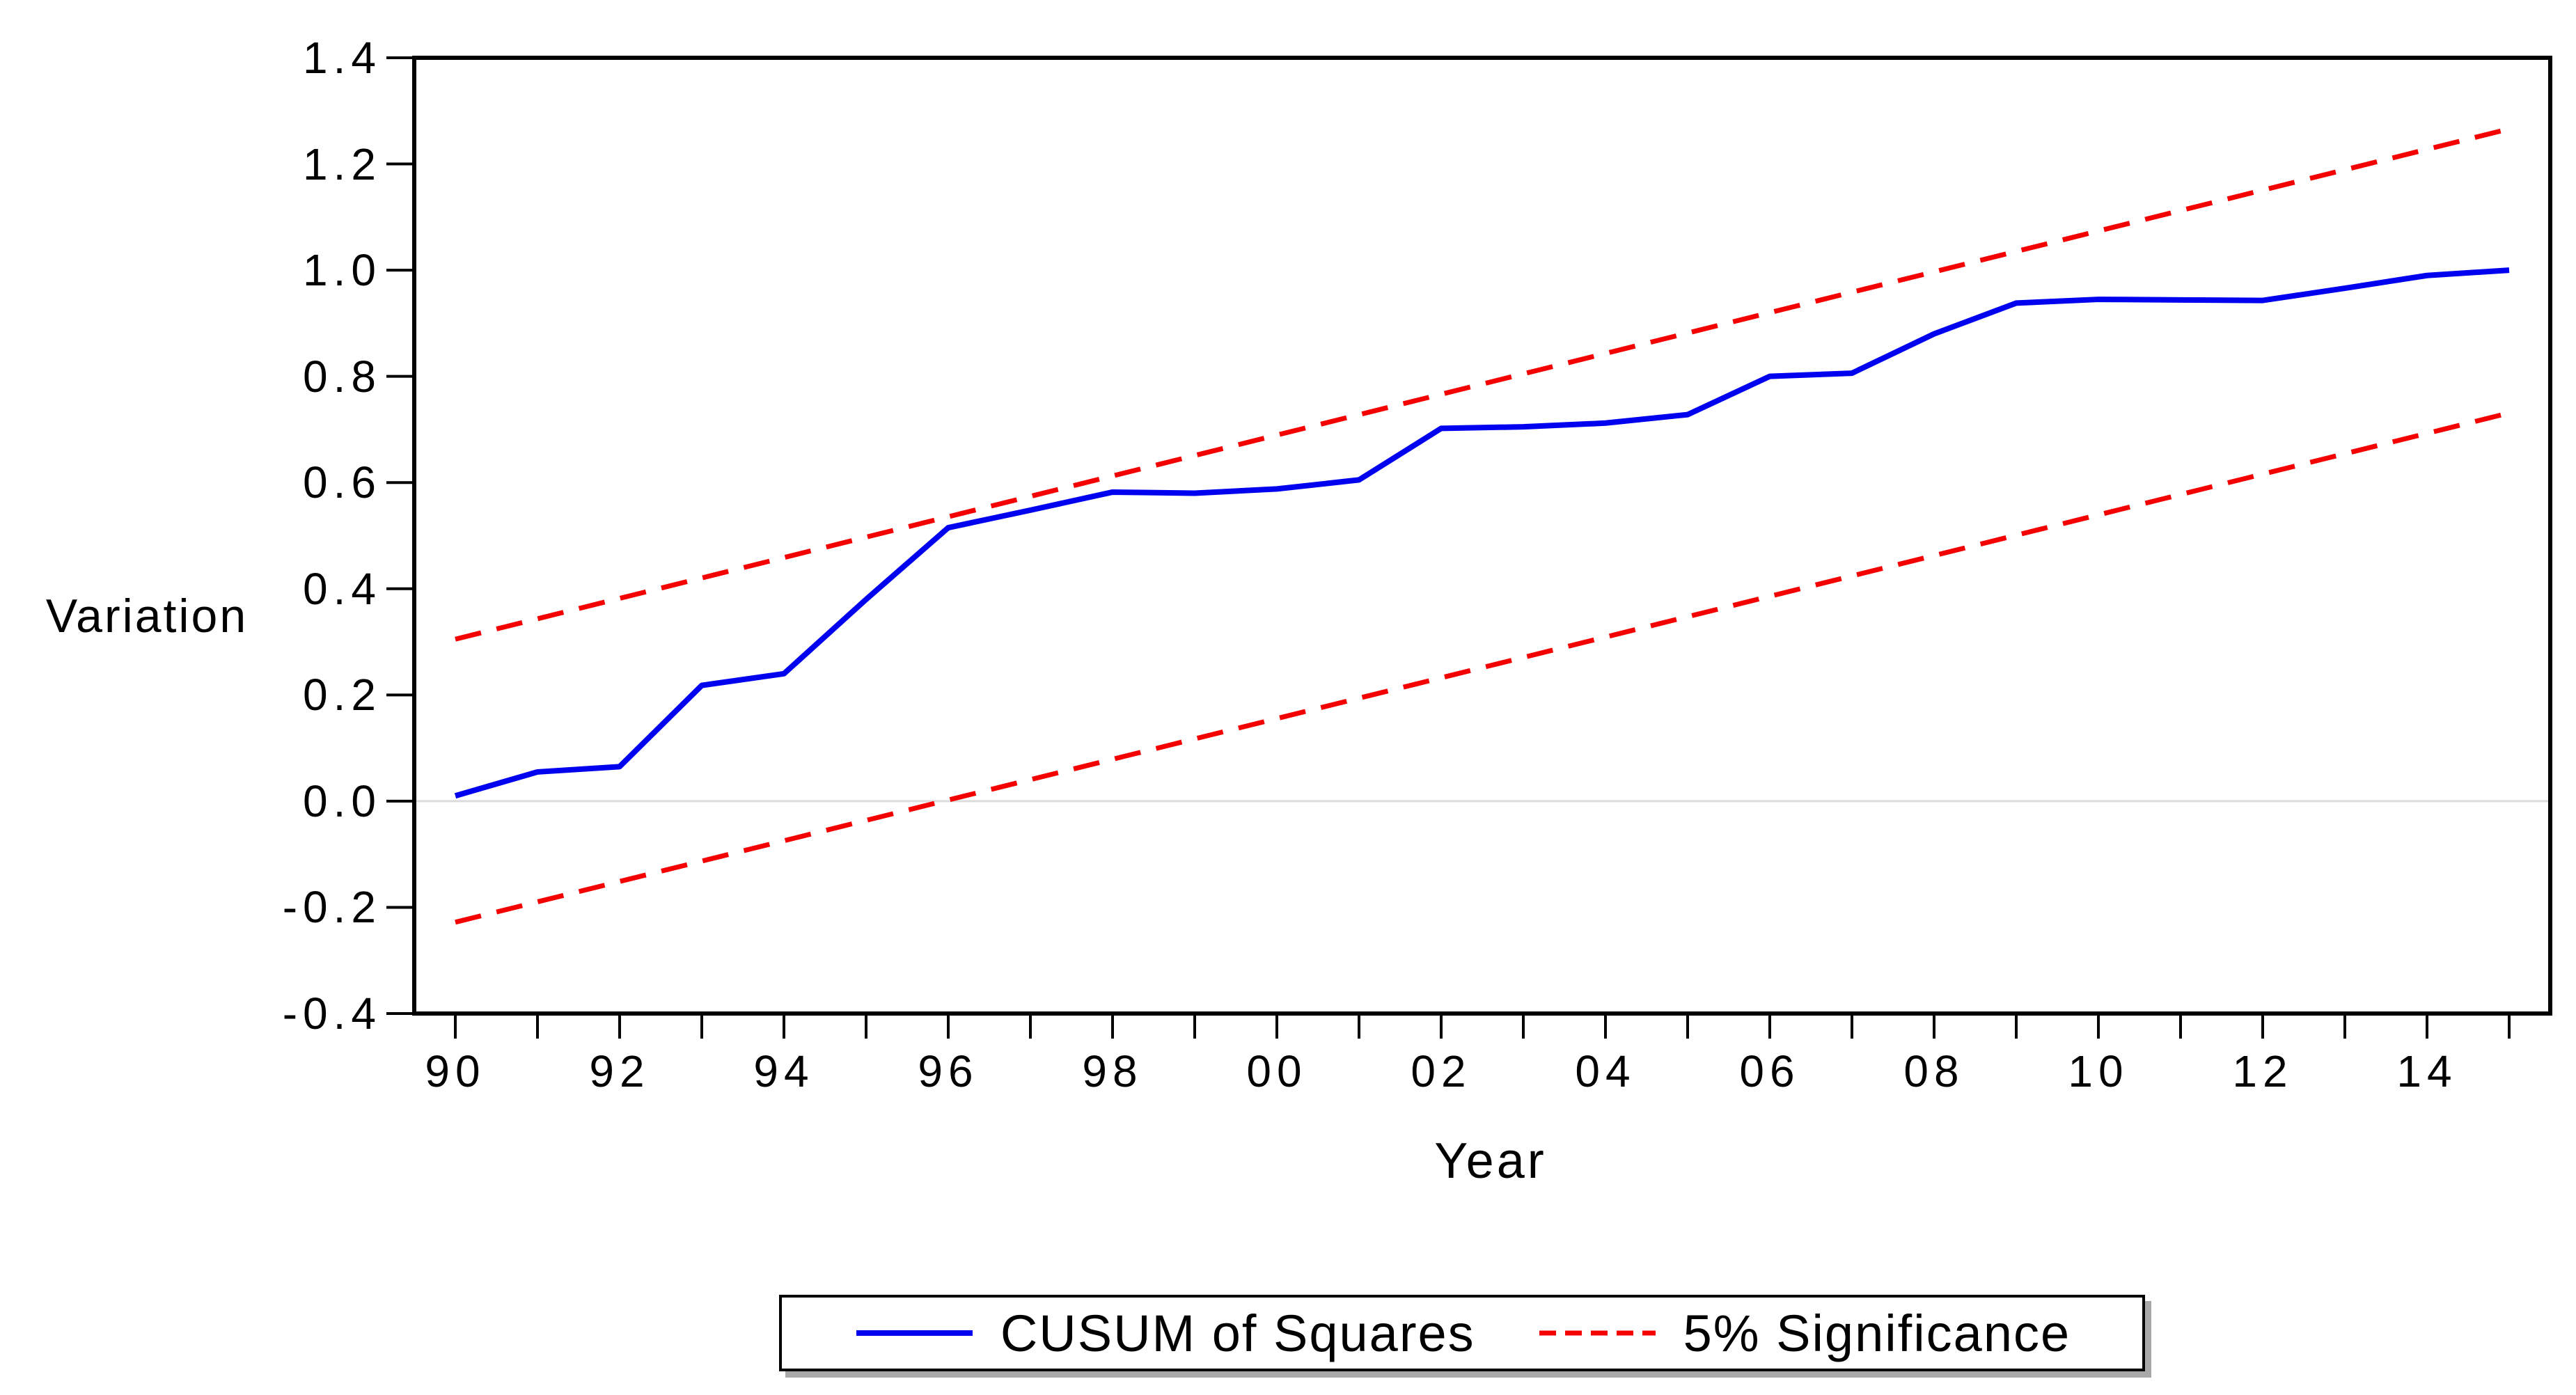 The width and height of the screenshot is (2576, 1395). What do you see at coordinates (332, 1014) in the screenshot?
I see `y-tick-label: -0.4` at bounding box center [332, 1014].